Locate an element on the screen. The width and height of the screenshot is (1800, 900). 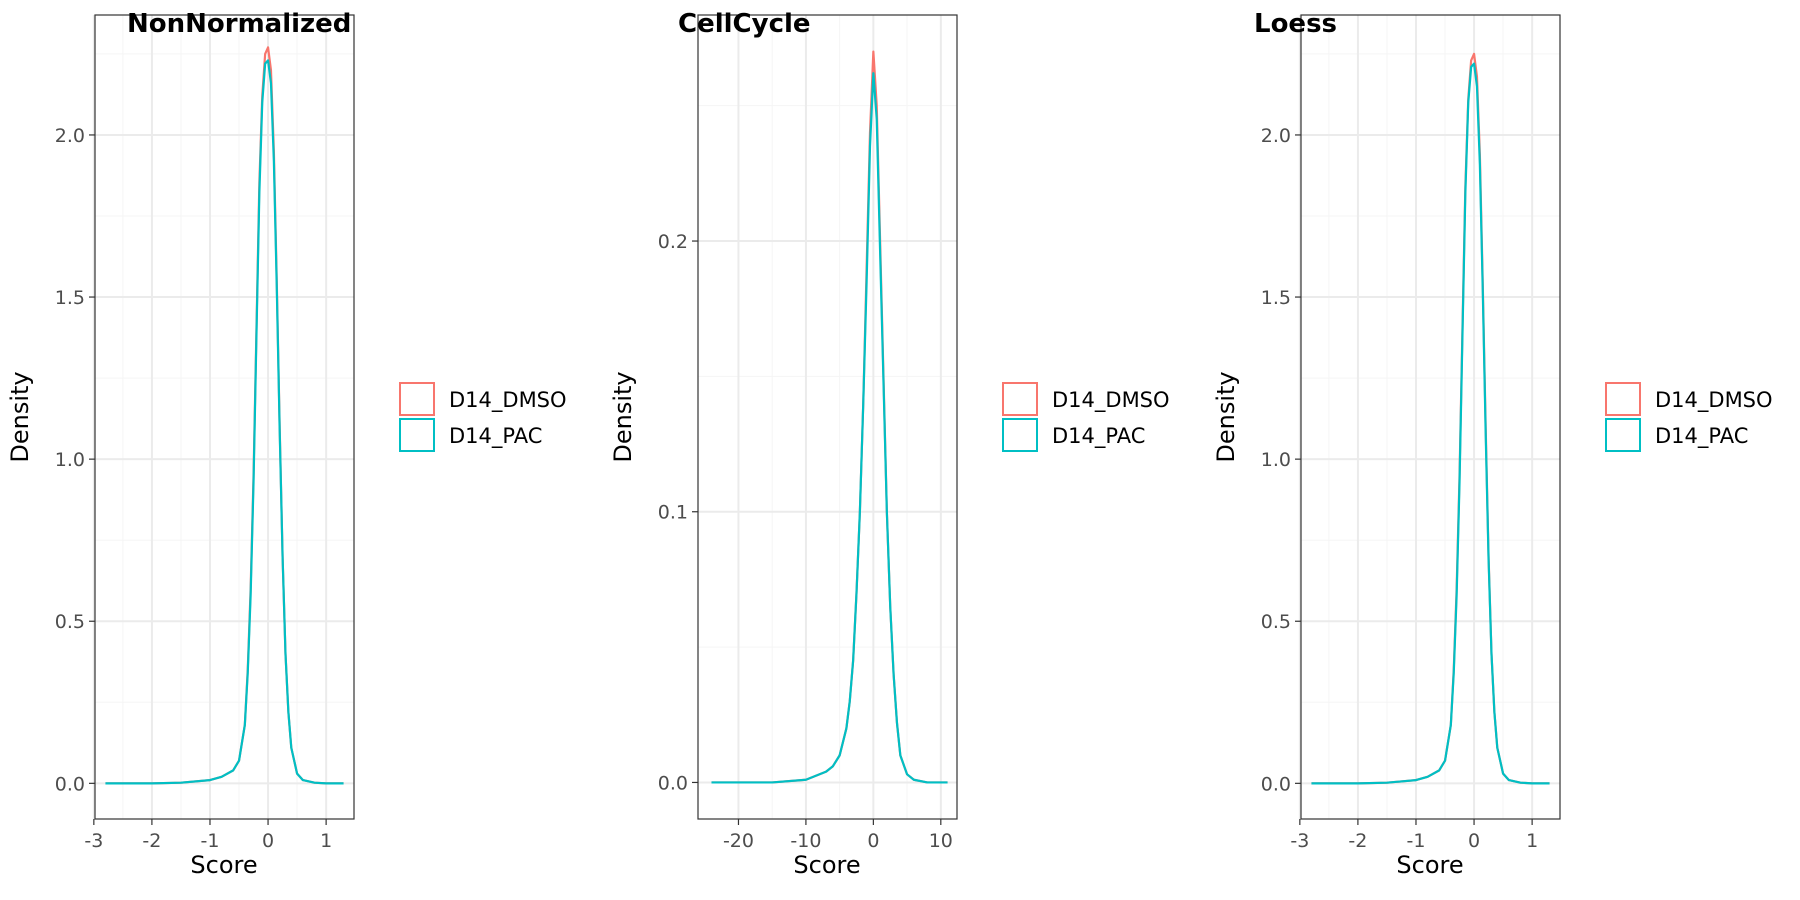
y-tick-label: 0.2 is located at coordinates (673, 242).